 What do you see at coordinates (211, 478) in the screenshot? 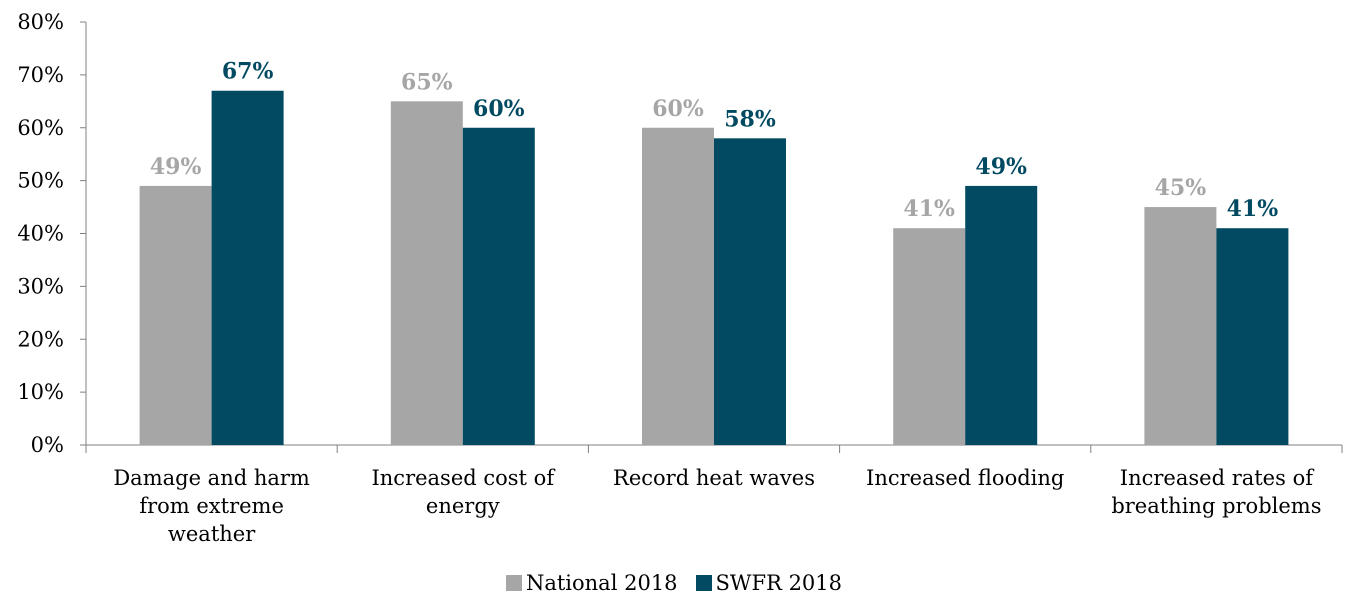
I see `category-label-line: Damage and harm` at bounding box center [211, 478].